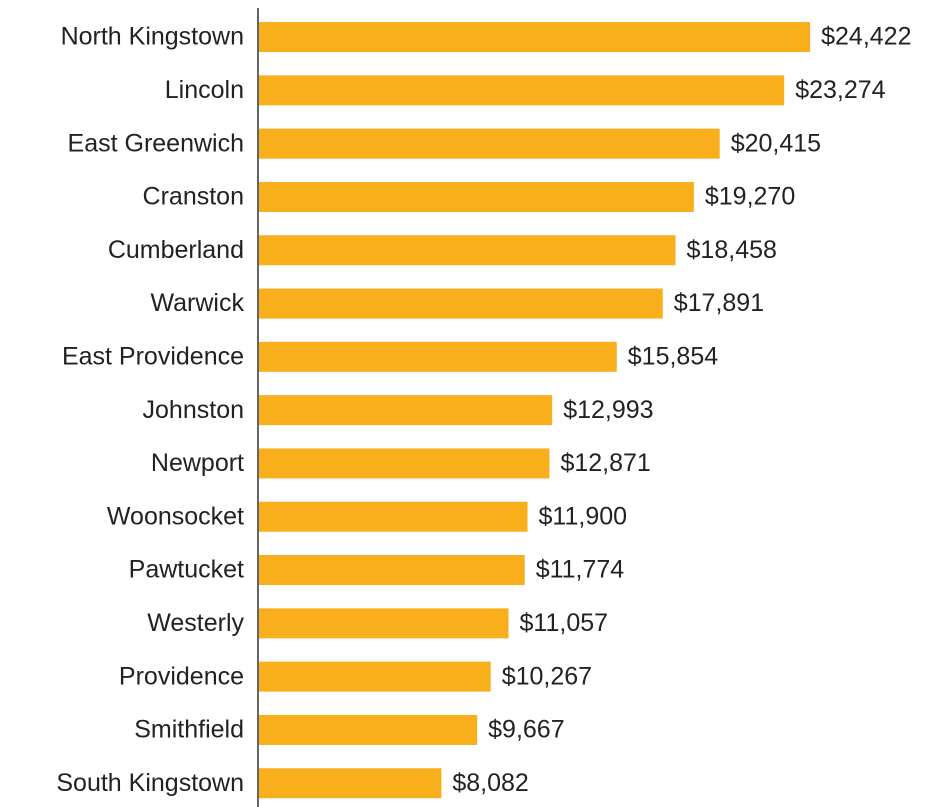  I want to click on value-label: $17,891, so click(719, 303).